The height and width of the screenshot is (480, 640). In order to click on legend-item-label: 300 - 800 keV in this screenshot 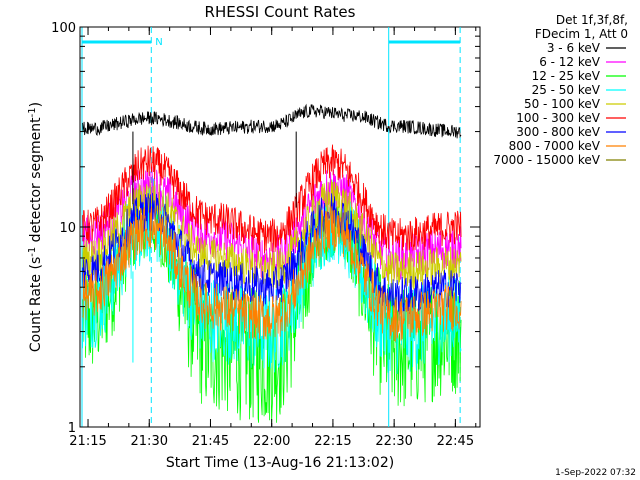, I will do `click(558, 132)`.